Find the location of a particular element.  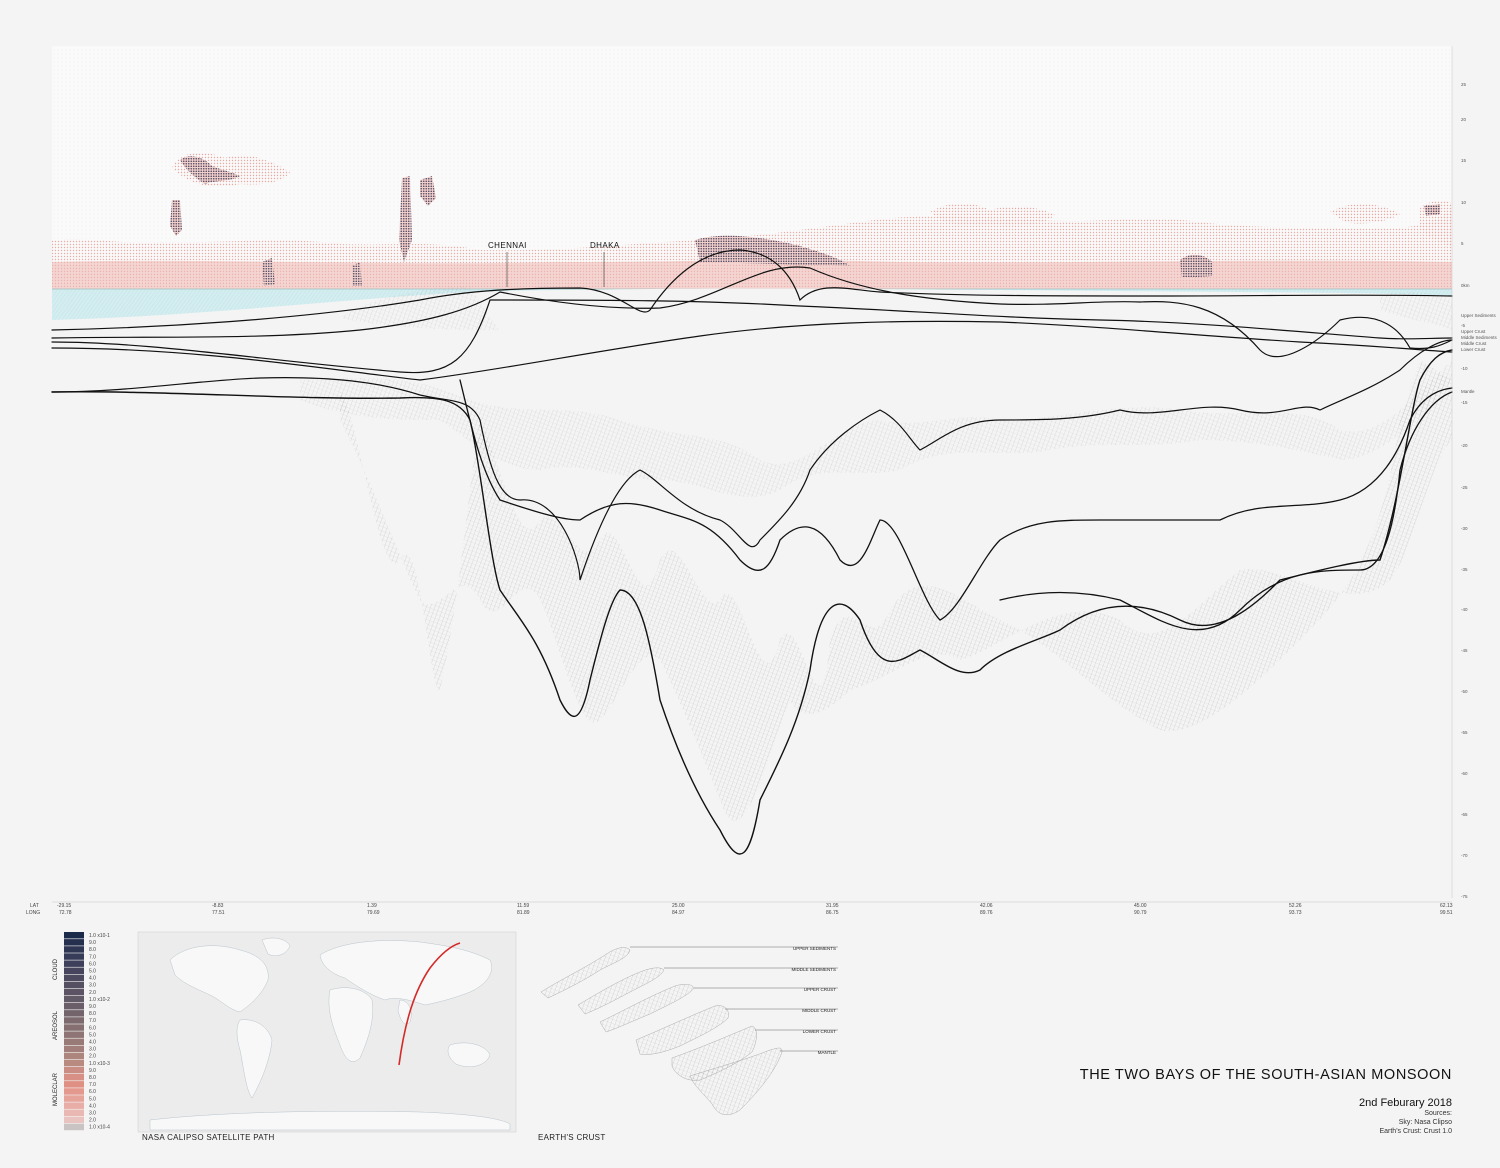

scale-tick: -75 is located at coordinates (1464, 896).